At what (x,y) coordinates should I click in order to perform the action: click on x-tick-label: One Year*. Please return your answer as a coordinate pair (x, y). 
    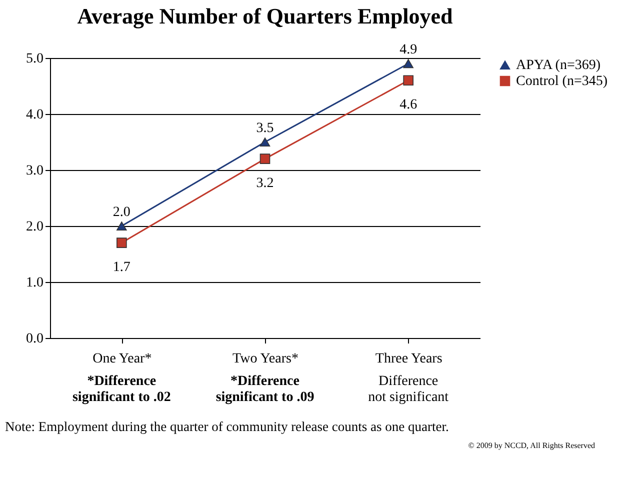
    Looking at the image, I should click on (122, 359).